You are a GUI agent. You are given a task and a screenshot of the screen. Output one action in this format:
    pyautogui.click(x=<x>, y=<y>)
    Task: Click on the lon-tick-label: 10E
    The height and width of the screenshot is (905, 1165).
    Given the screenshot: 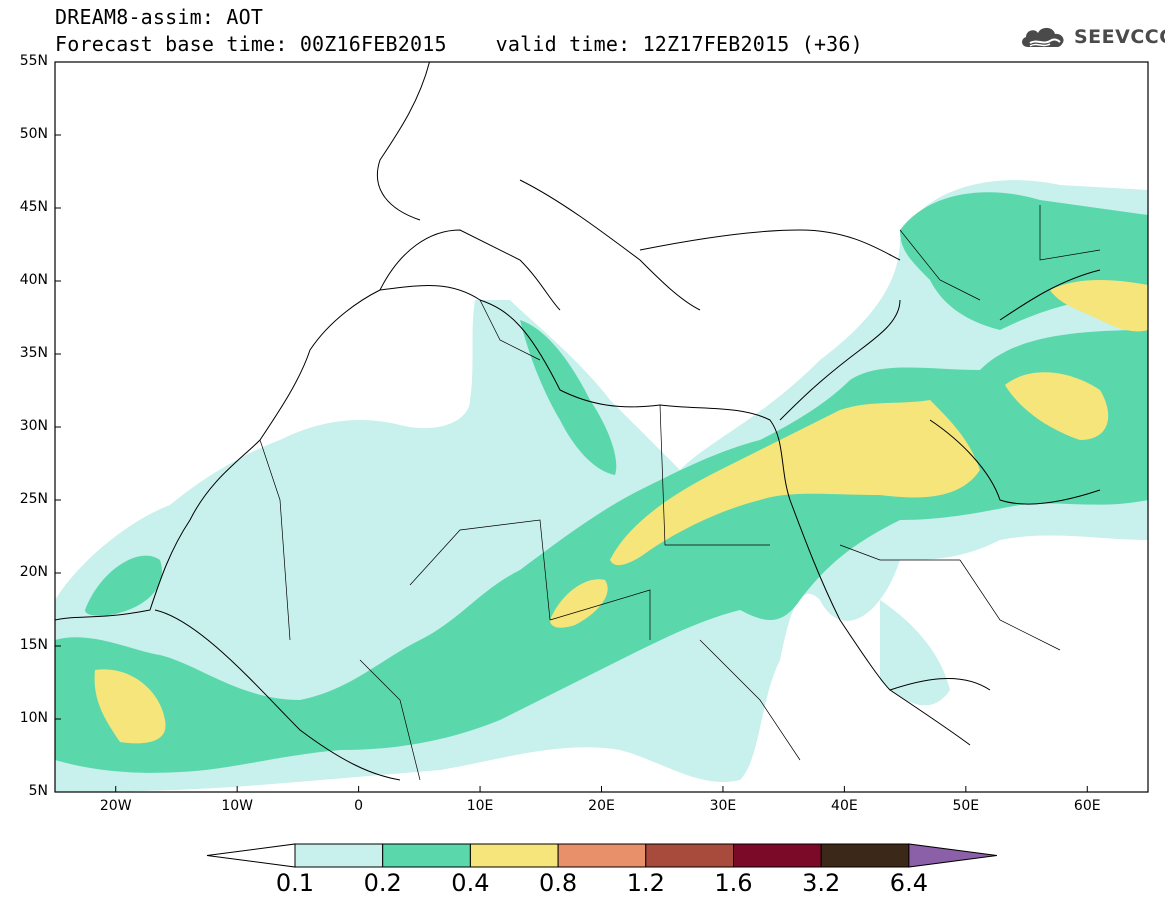 What is the action you would take?
    pyautogui.click(x=480, y=806)
    